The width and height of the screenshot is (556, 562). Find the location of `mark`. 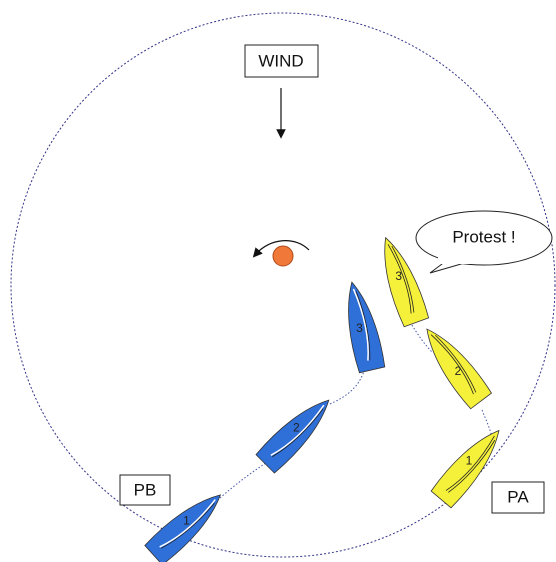

mark is located at coordinates (283, 256).